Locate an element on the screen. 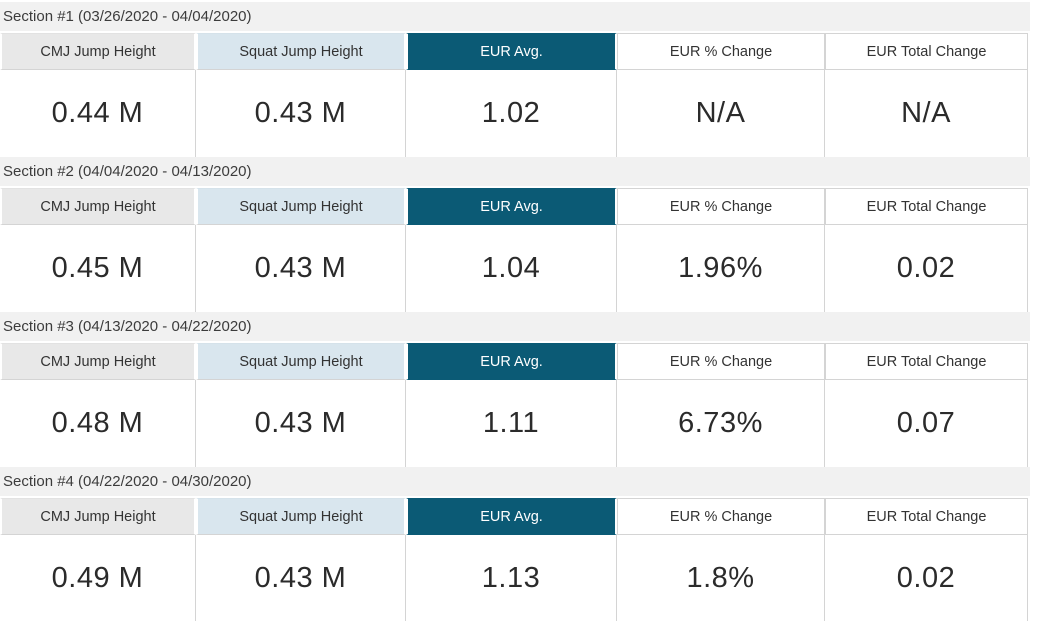  cell-cmj-jump-height: 0.45 M is located at coordinates (98, 268).